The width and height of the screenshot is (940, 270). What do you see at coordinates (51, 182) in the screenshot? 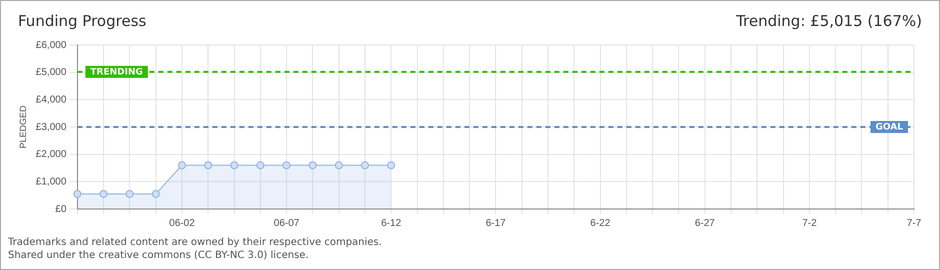
I see `y-tick-label: £1,000` at bounding box center [51, 182].